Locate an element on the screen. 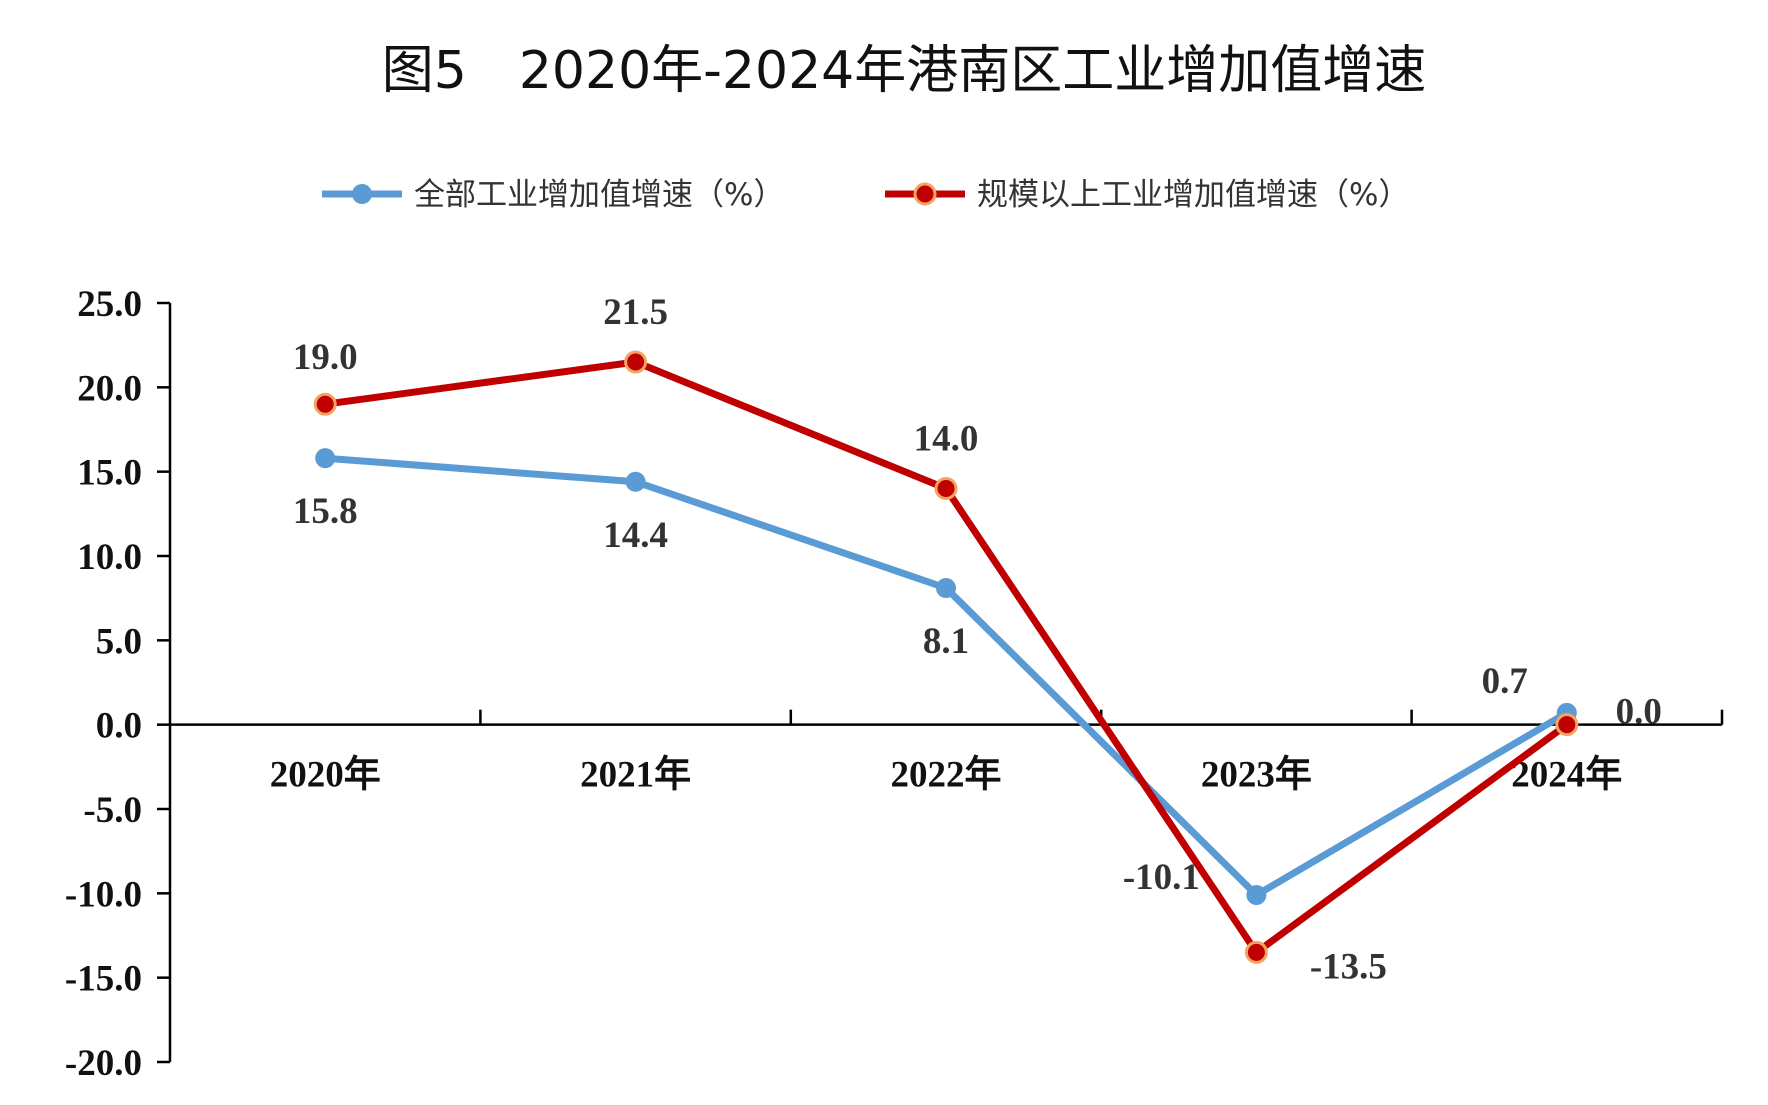  y-tick-label: -15.0 is located at coordinates (103, 979).